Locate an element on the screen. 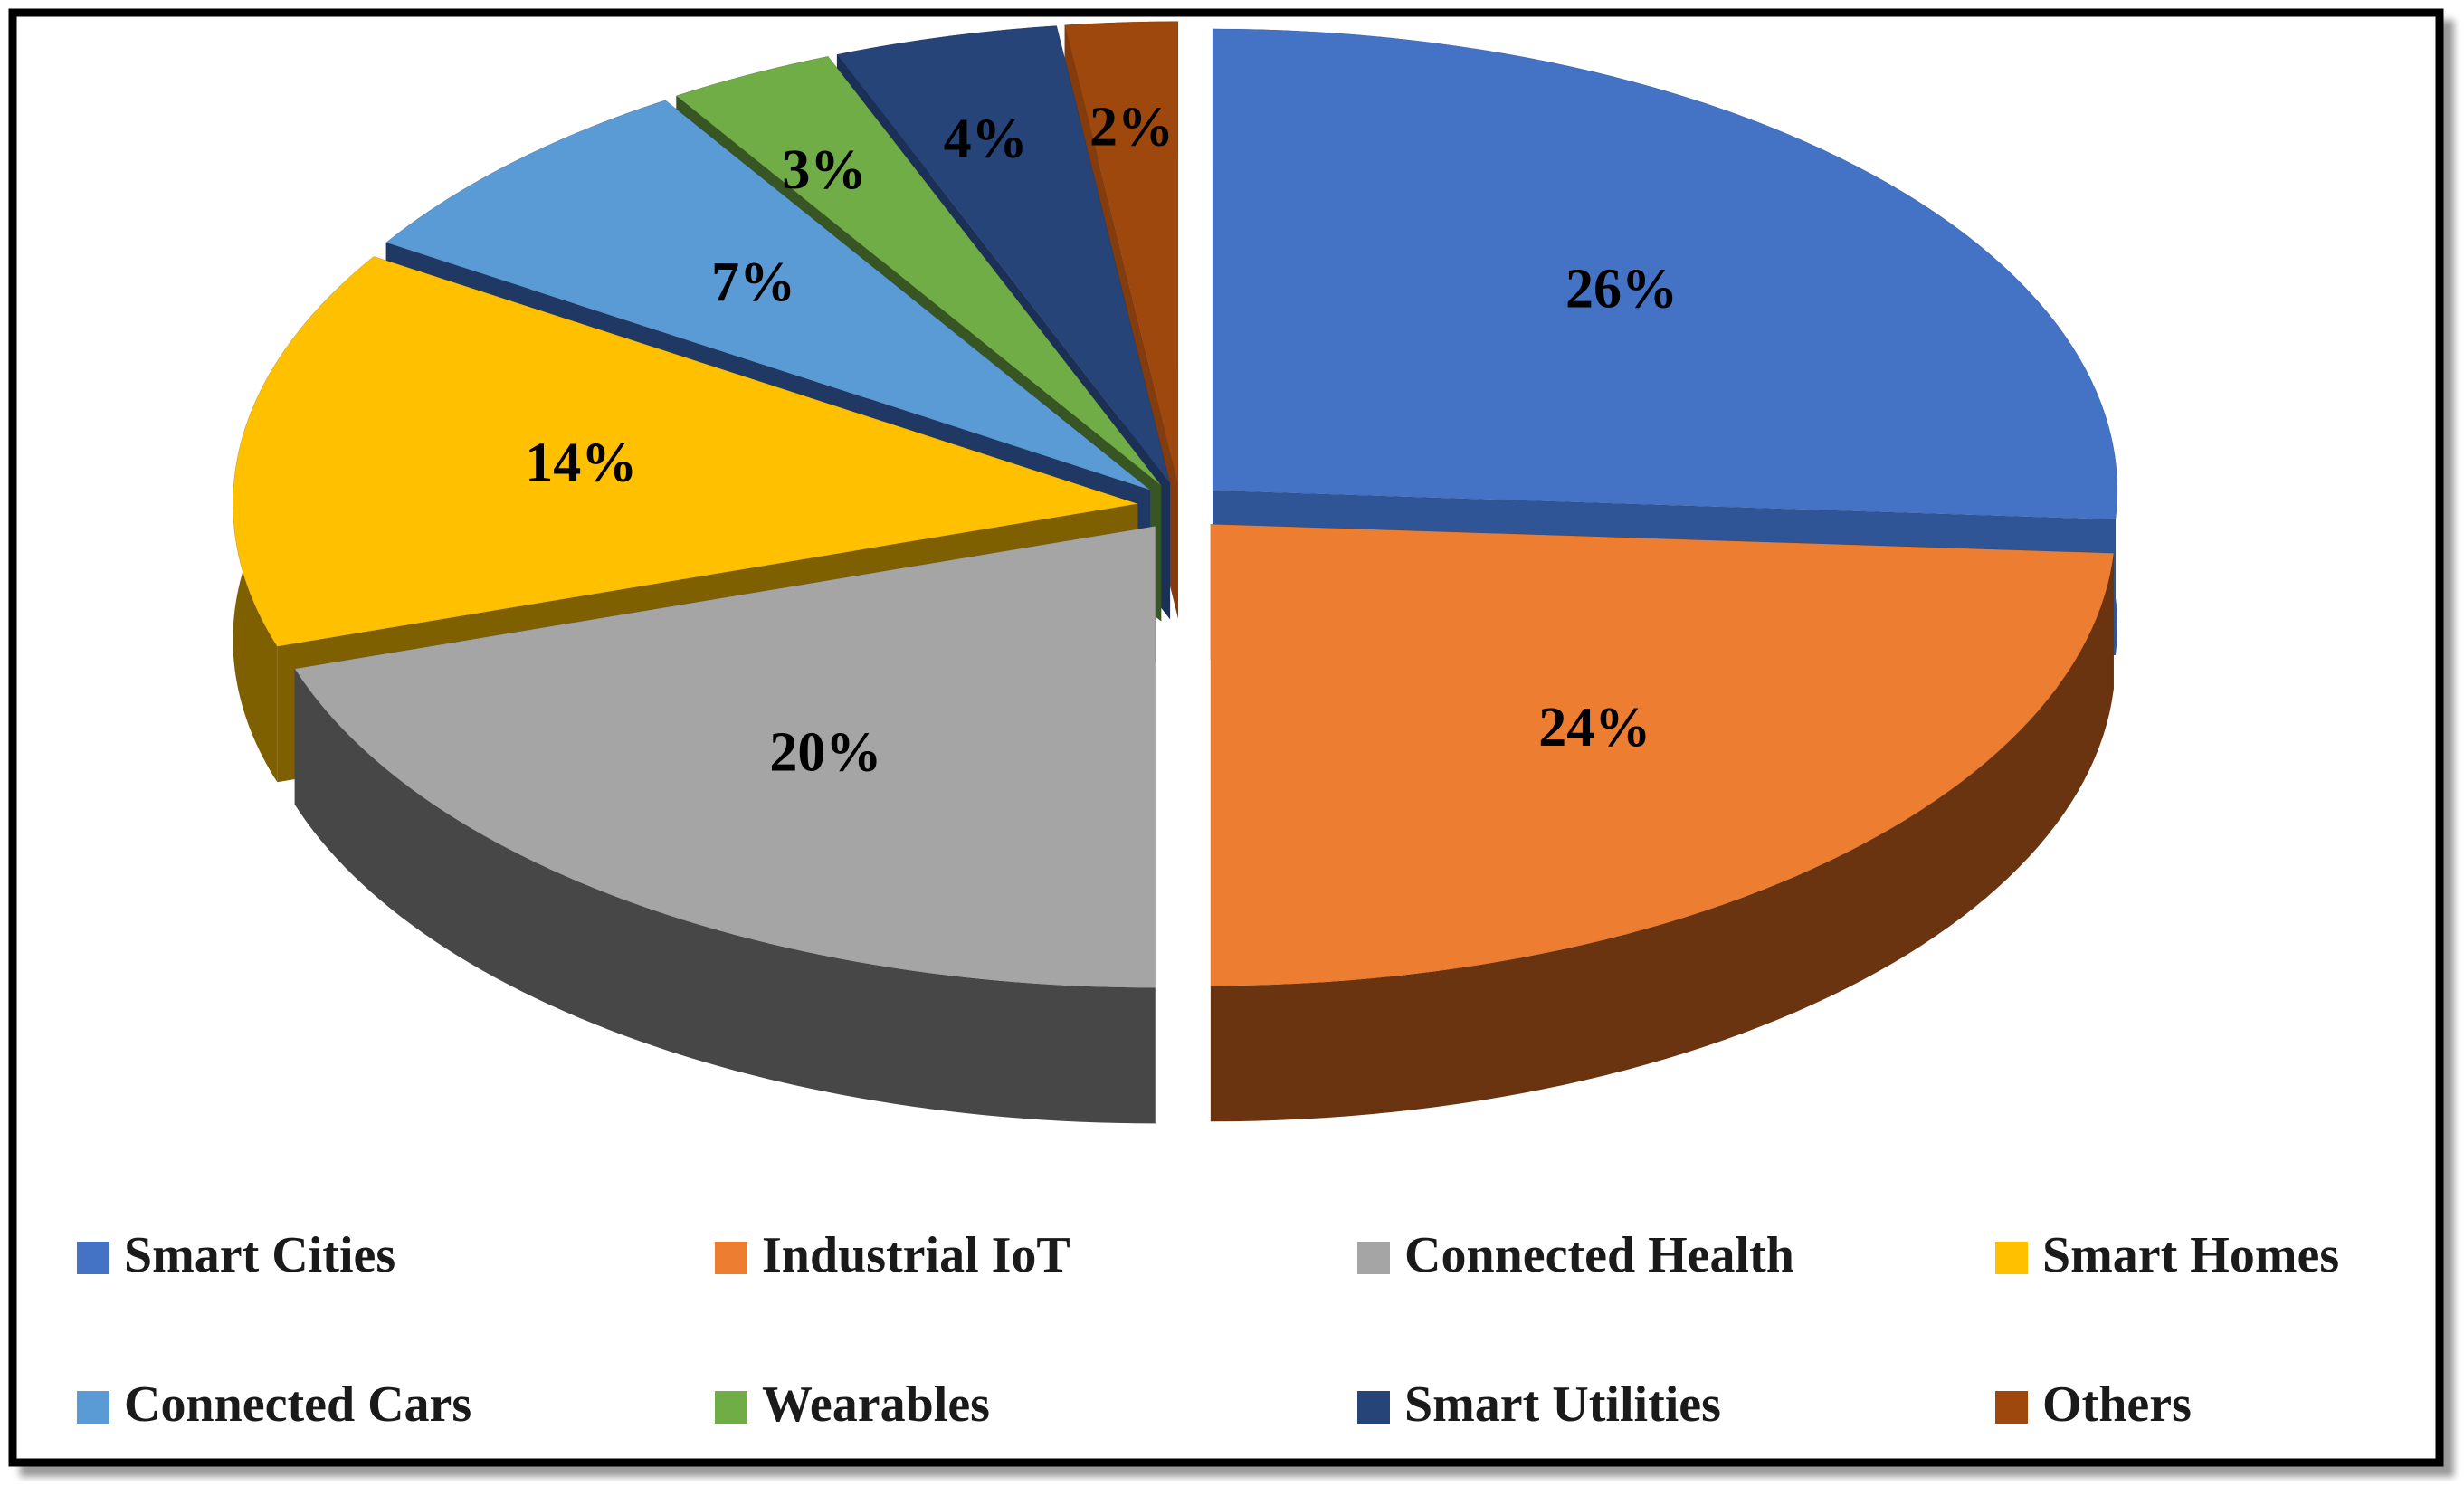 The width and height of the screenshot is (2464, 1486). data-label-others: 2% is located at coordinates (1131, 127).